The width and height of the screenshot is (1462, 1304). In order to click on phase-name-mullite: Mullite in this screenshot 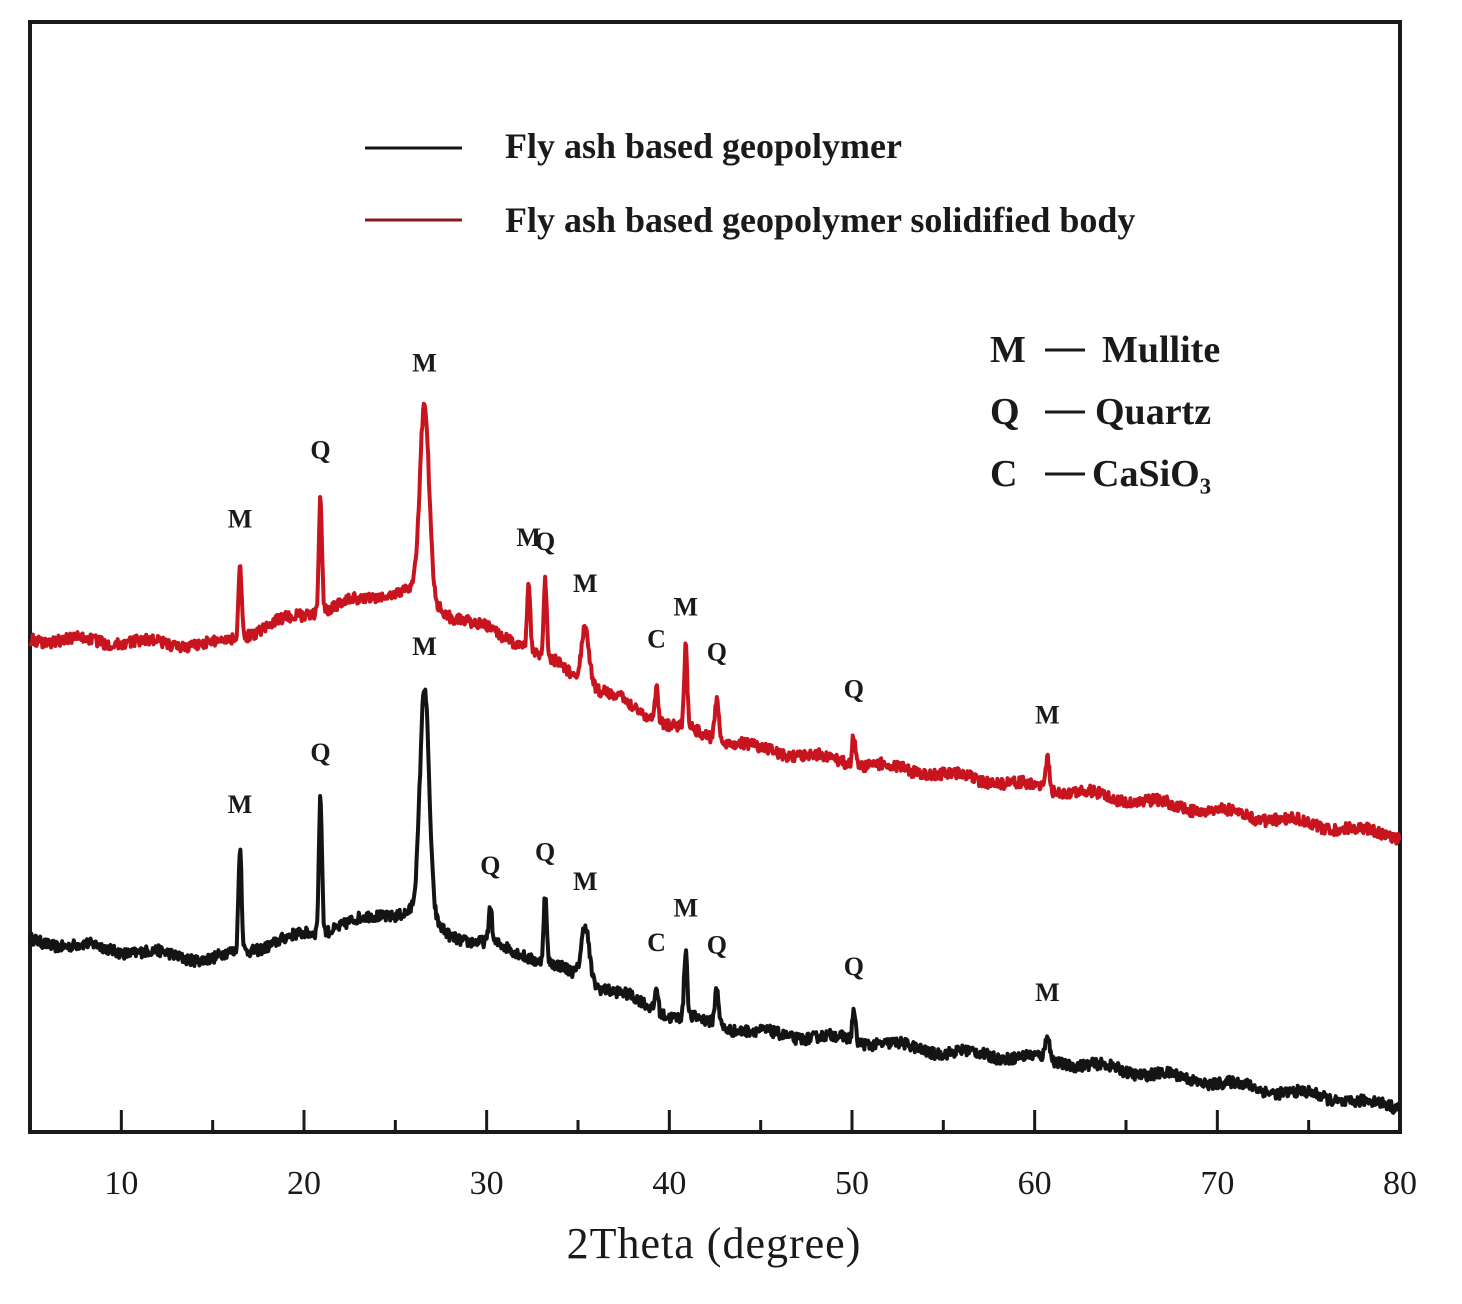, I will do `click(1161, 350)`.